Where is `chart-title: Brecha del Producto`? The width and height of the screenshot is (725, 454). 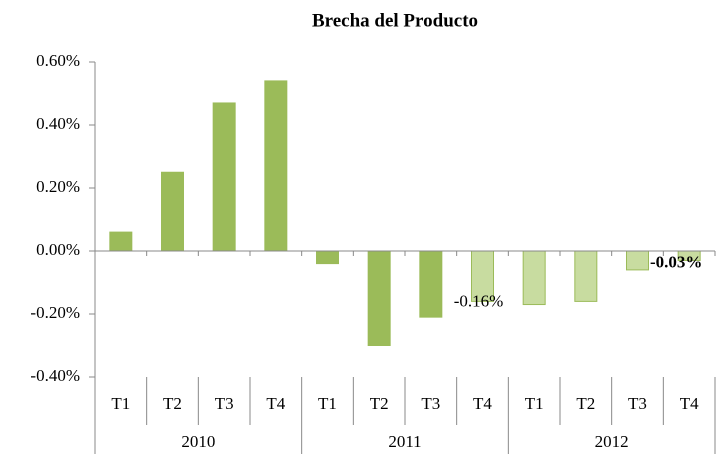
chart-title: Brecha del Producto is located at coordinates (395, 20).